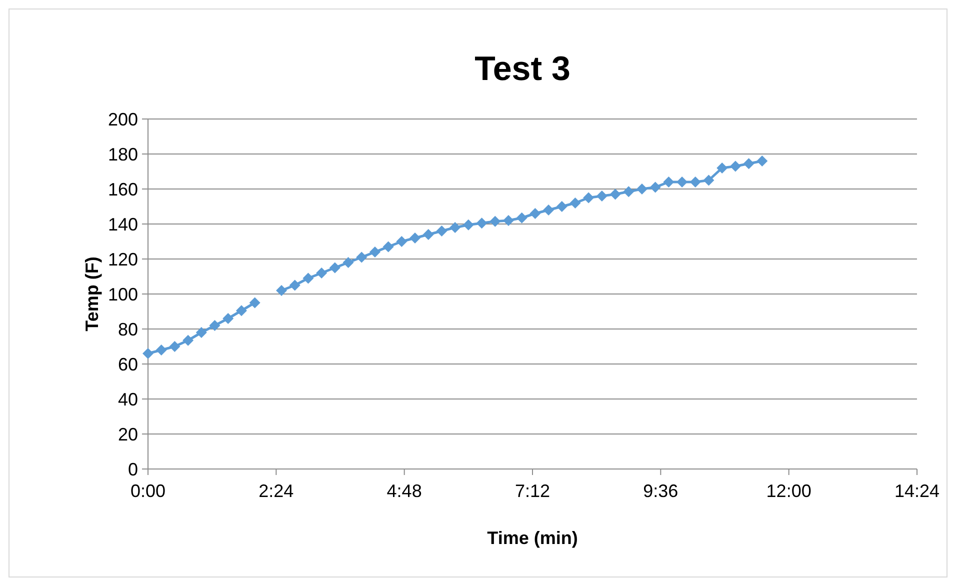 Image resolution: width=958 pixels, height=580 pixels. What do you see at coordinates (148, 491) in the screenshot?
I see `x-tick-label: 0:00` at bounding box center [148, 491].